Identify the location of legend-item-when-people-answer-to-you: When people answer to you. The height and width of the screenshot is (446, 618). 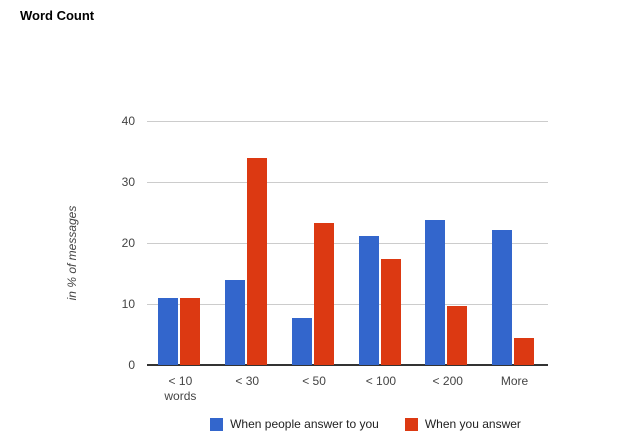
(294, 424).